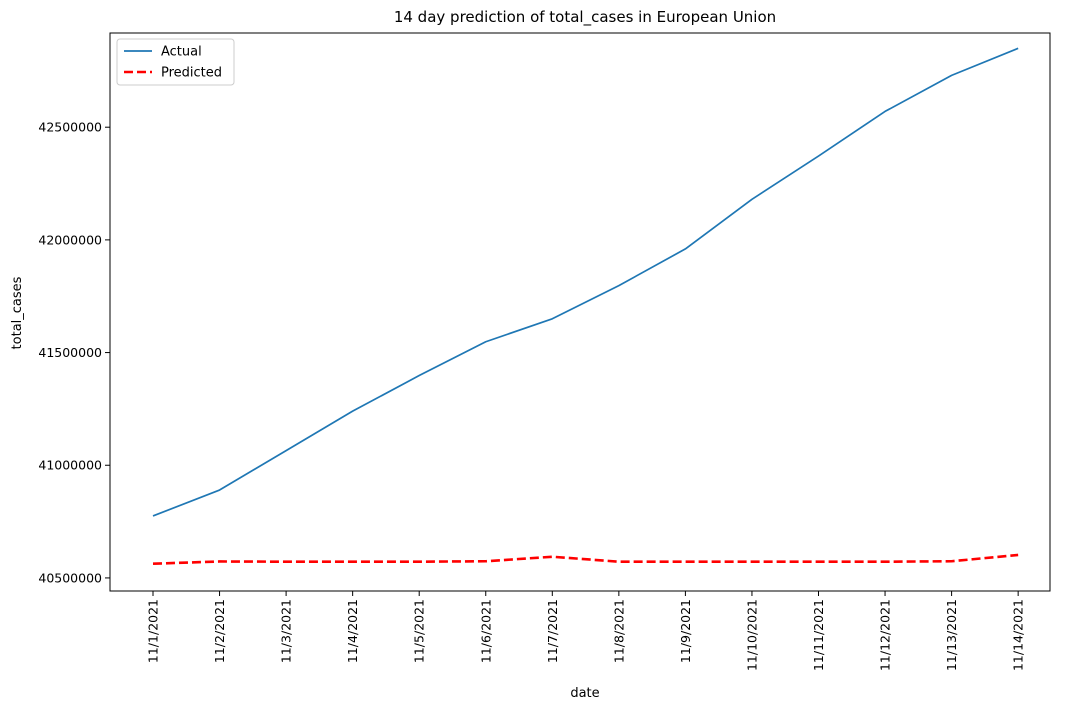 The width and height of the screenshot is (1070, 713). I want to click on y-tick-label: 40500000, so click(70, 577).